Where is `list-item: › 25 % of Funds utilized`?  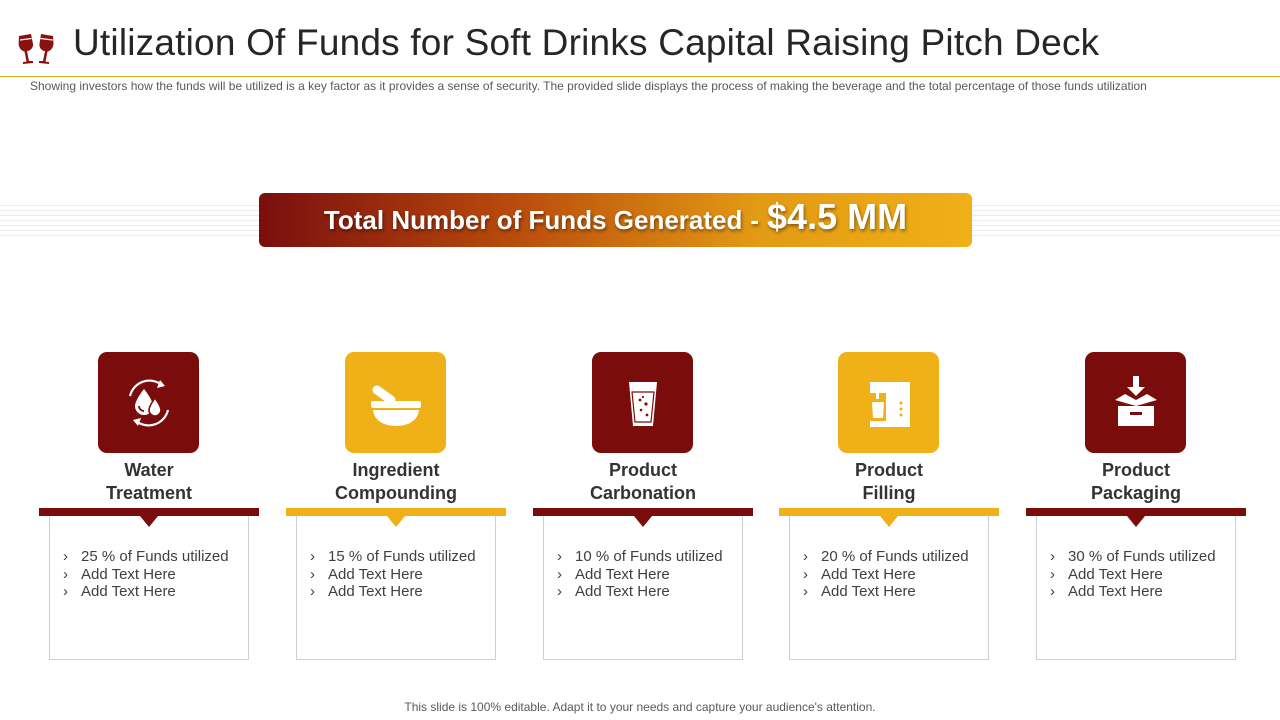 list-item: › 25 % of Funds utilized is located at coordinates (146, 556).